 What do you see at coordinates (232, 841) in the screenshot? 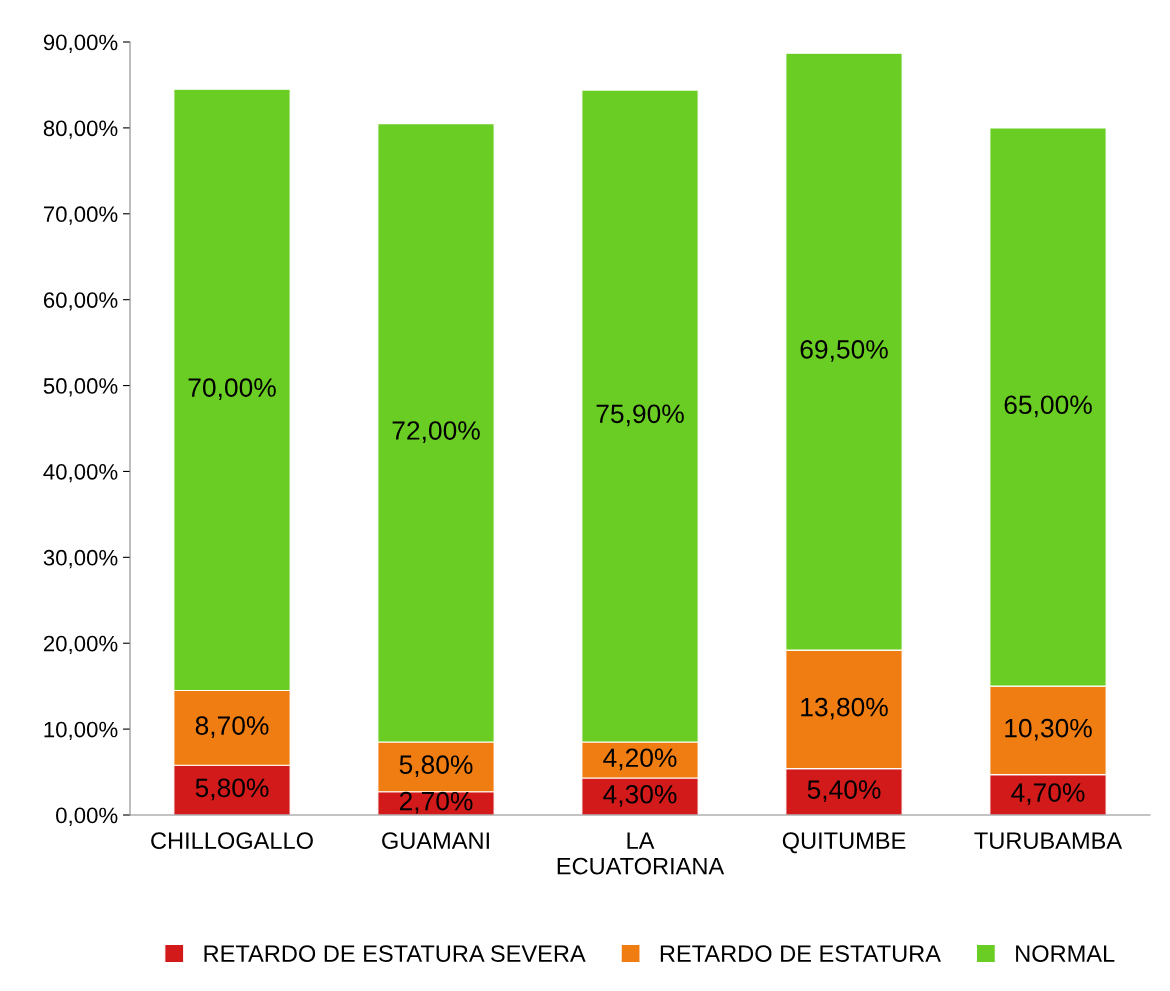
I see `x-tick-label: CHILLOGALLO` at bounding box center [232, 841].